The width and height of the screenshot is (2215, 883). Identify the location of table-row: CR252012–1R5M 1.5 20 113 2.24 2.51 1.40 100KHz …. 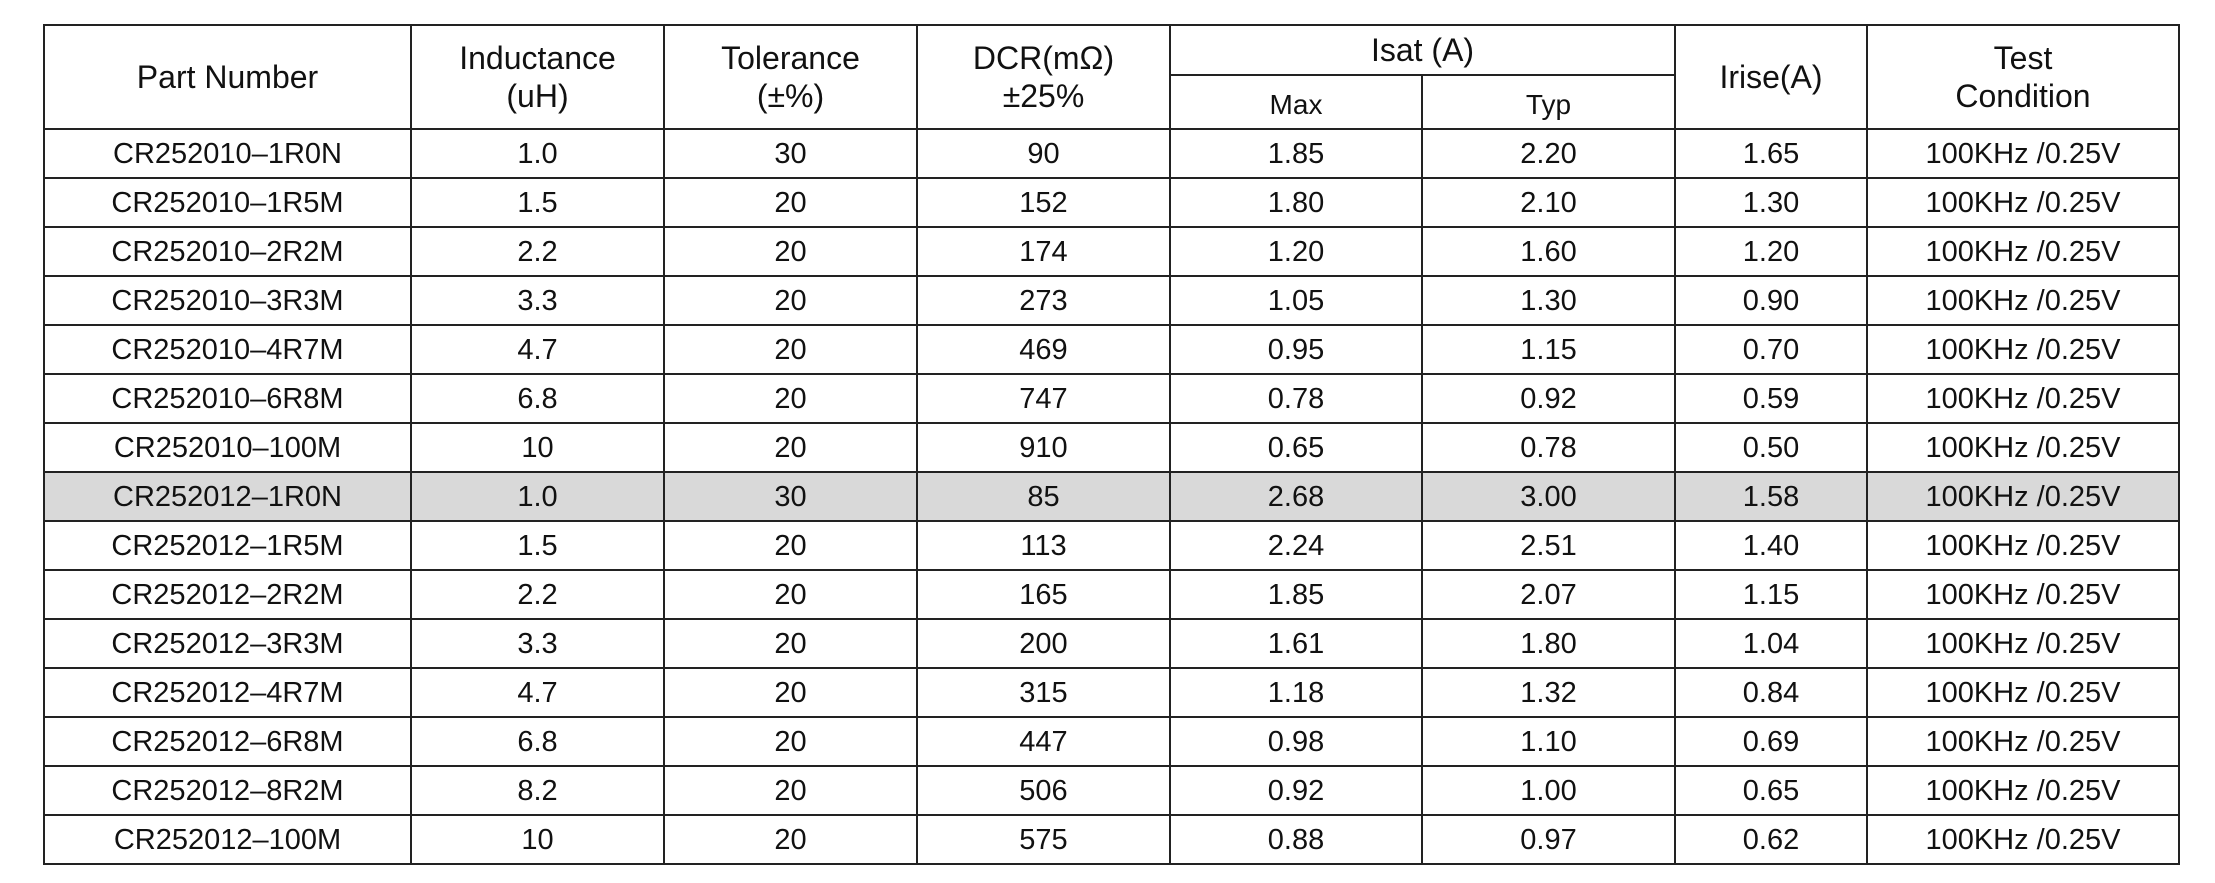
(1111, 545).